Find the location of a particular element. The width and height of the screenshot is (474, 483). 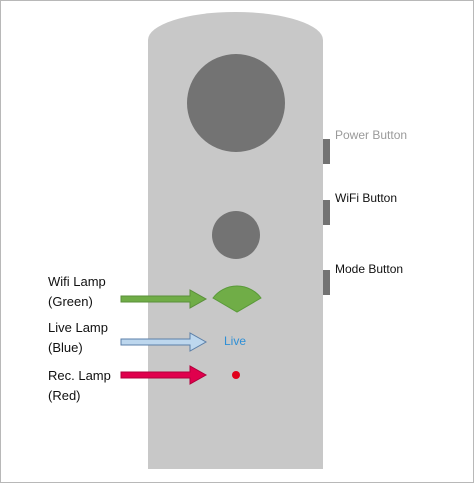

rec-lamp-label: Rec. Lamp (Red) is located at coordinates (79, 386).